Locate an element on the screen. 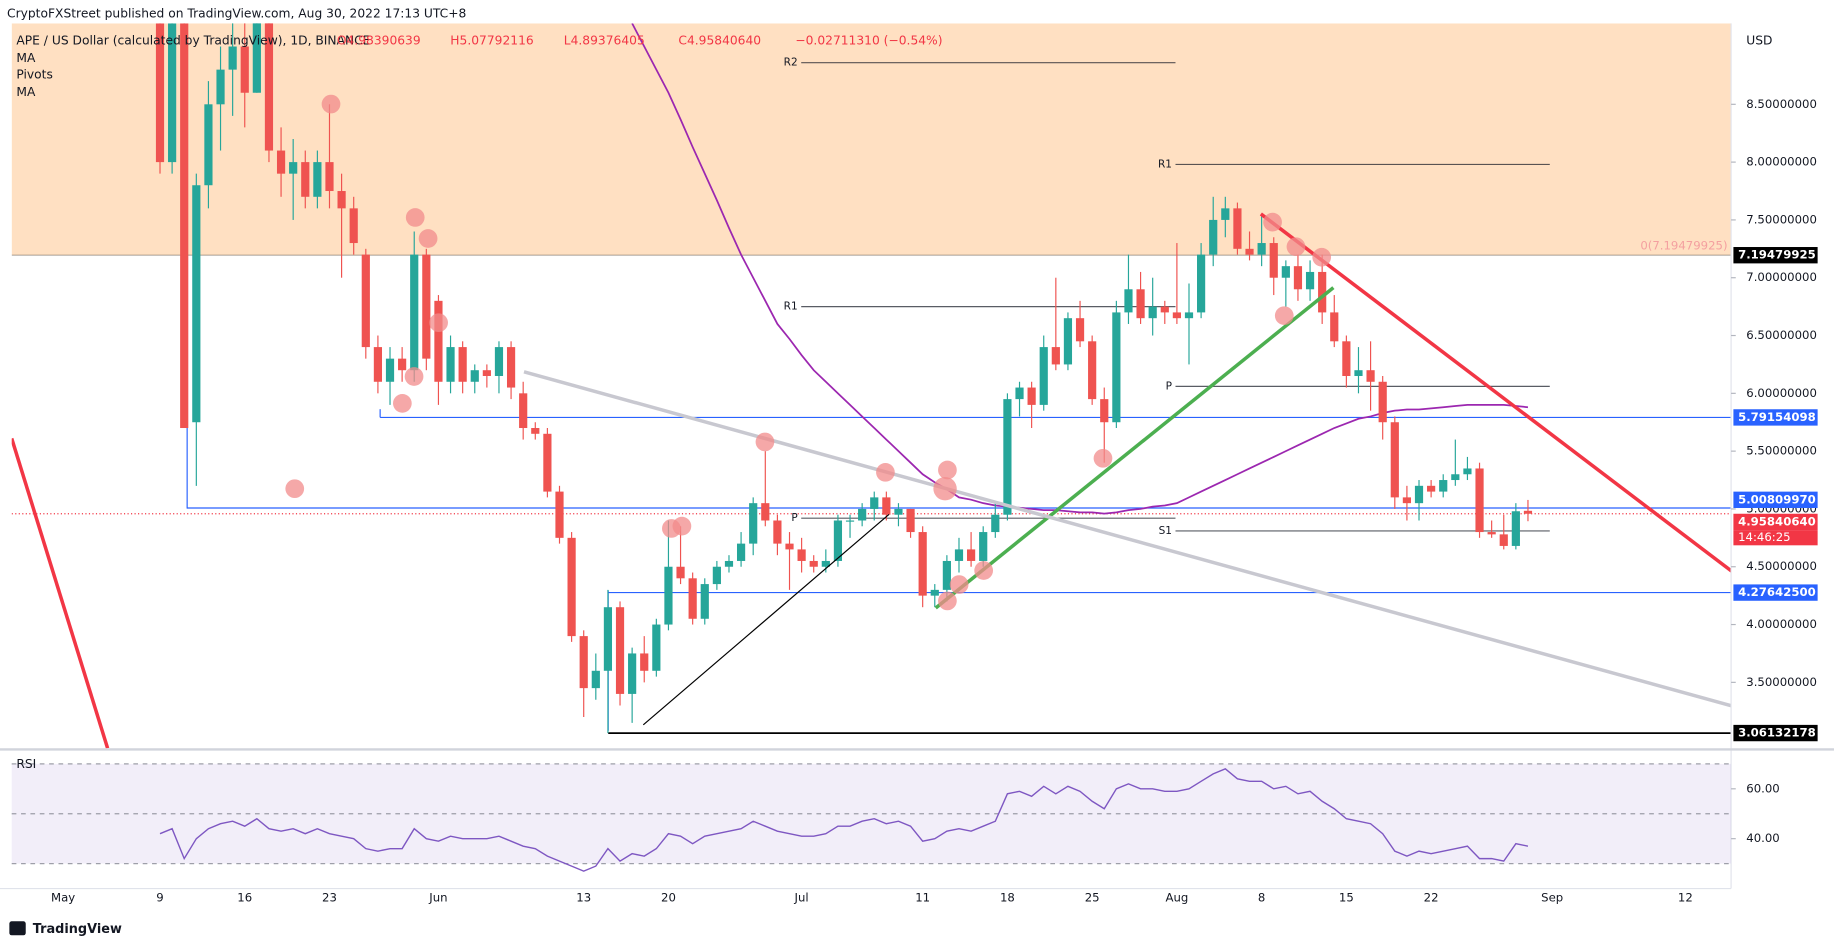 This screenshot has height=947, width=1834. x-tick-label: 23 is located at coordinates (329, 897).